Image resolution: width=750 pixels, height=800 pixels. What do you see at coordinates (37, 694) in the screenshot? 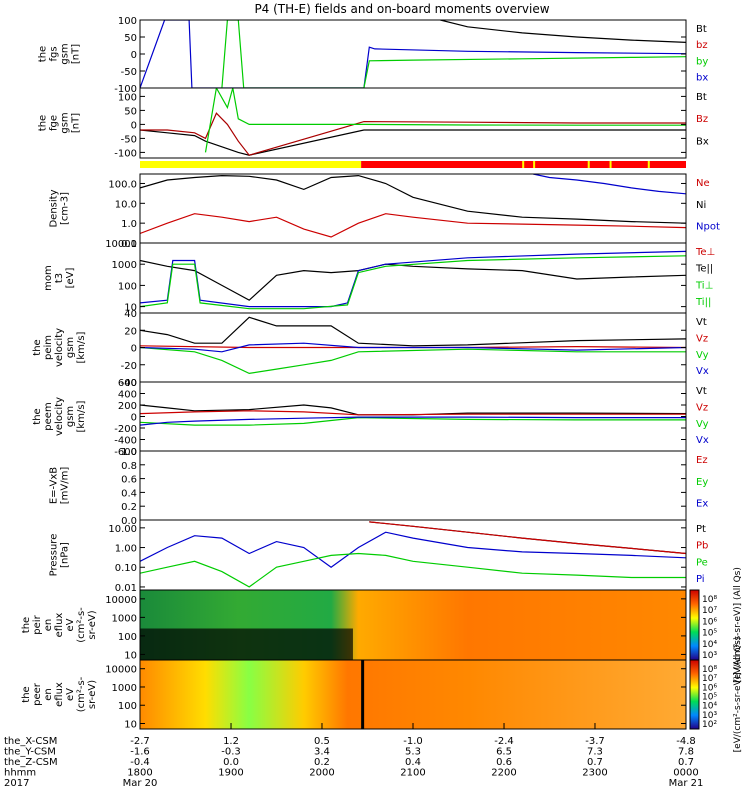
I see `y-axis-label: peer` at bounding box center [37, 694].